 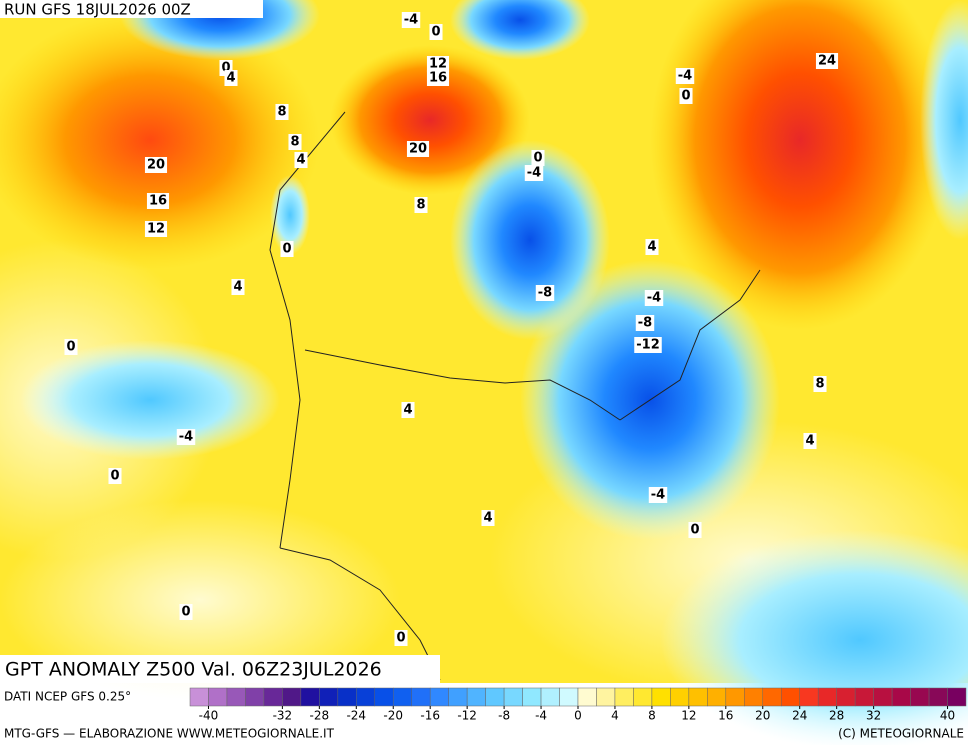 I want to click on footer-right: (C) METEOGIORNALE, so click(x=901, y=734).